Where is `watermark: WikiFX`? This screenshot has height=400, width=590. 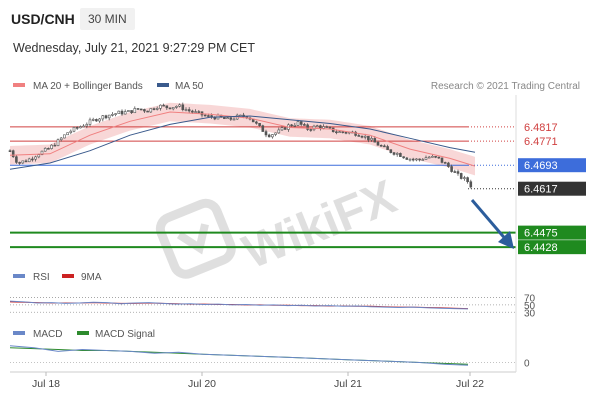 watermark: WikiFX is located at coordinates (279, 225).